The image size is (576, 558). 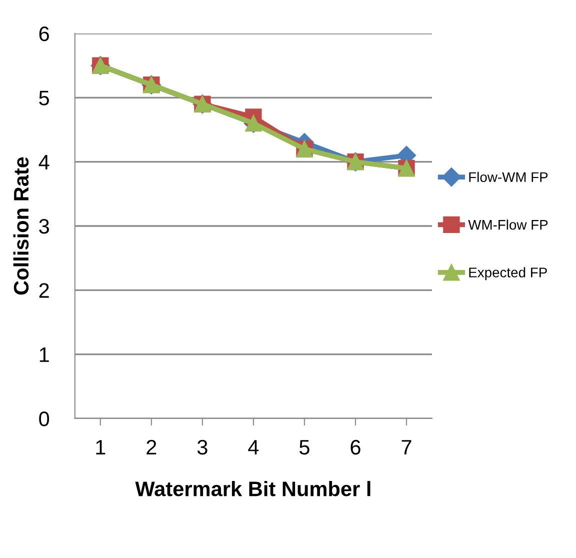 I want to click on x-tick-label: 6, so click(x=355, y=447).